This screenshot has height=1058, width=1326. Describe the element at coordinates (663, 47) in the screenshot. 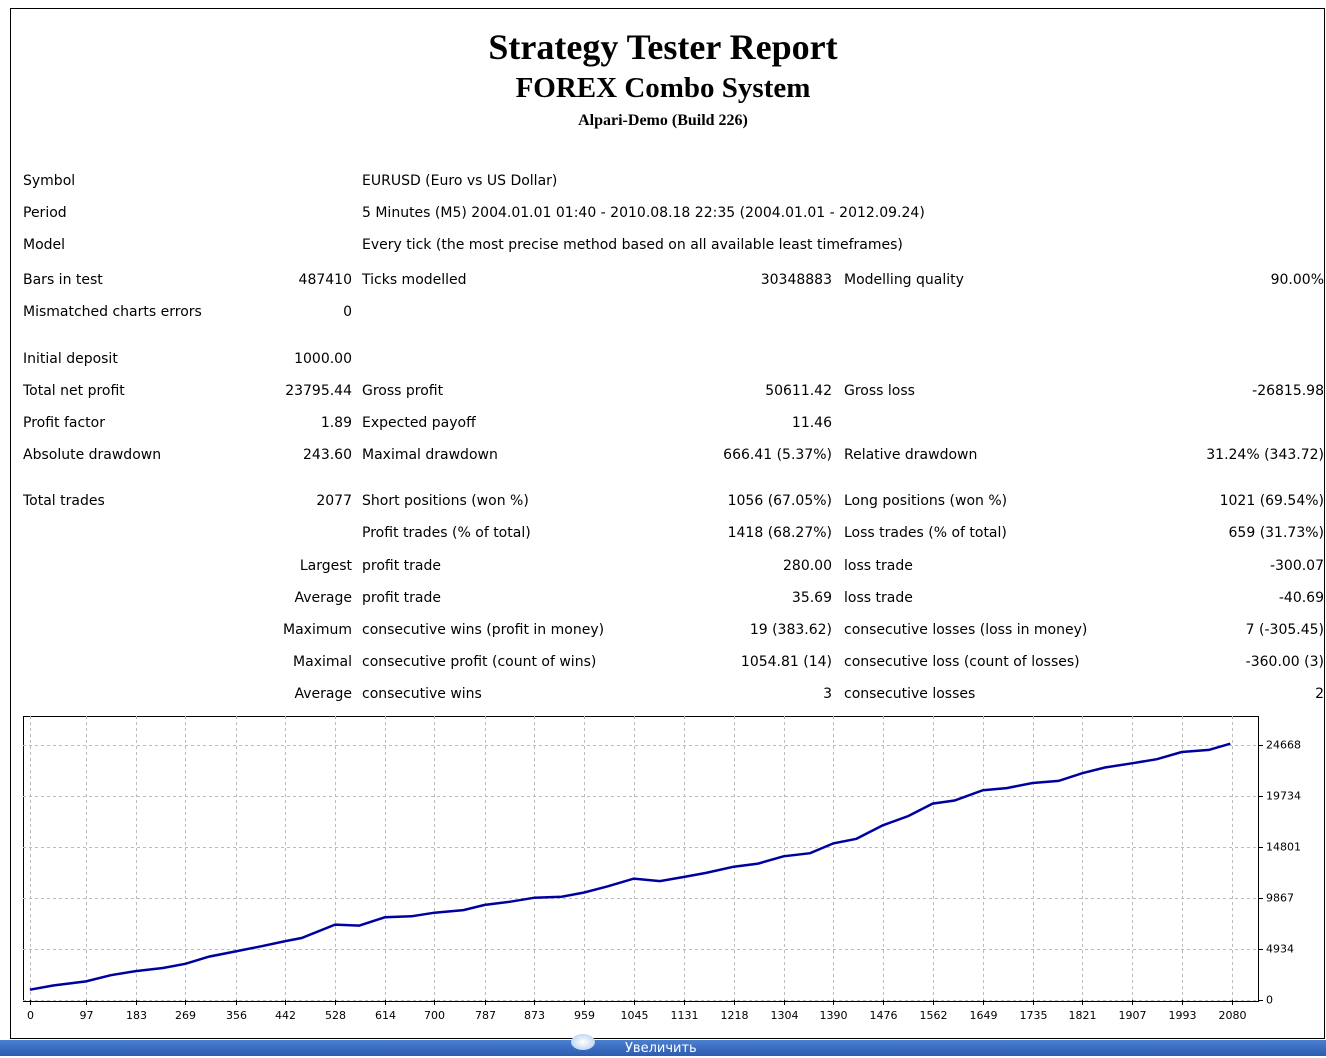

I see `report-title: Strategy Tester Report` at that location.